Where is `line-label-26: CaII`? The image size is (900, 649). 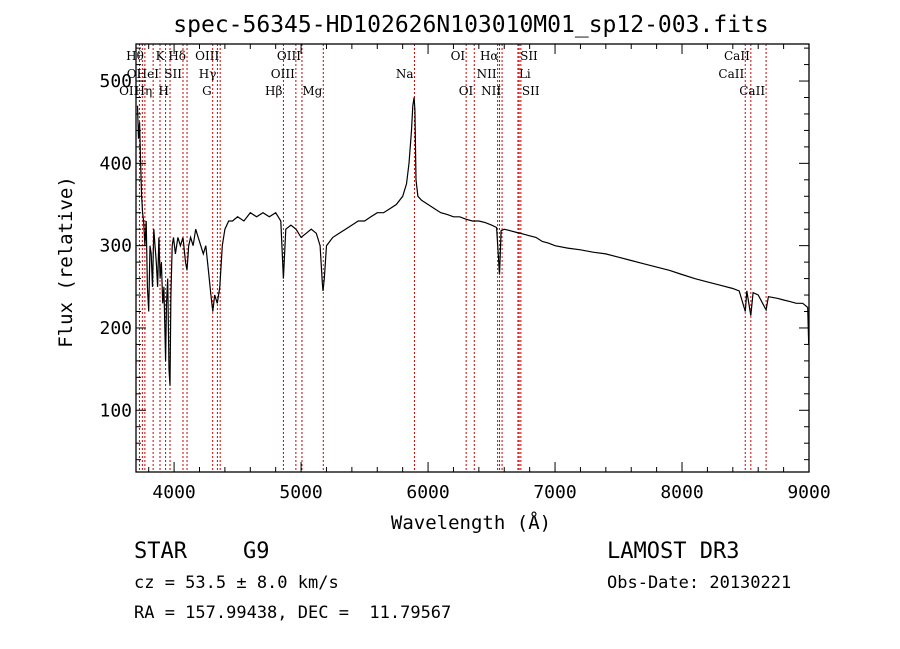 line-label-26: CaII is located at coordinates (737, 56).